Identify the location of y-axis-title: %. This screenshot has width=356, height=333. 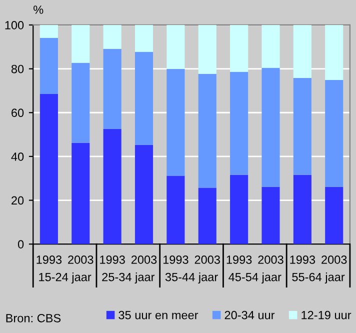
(39, 10).